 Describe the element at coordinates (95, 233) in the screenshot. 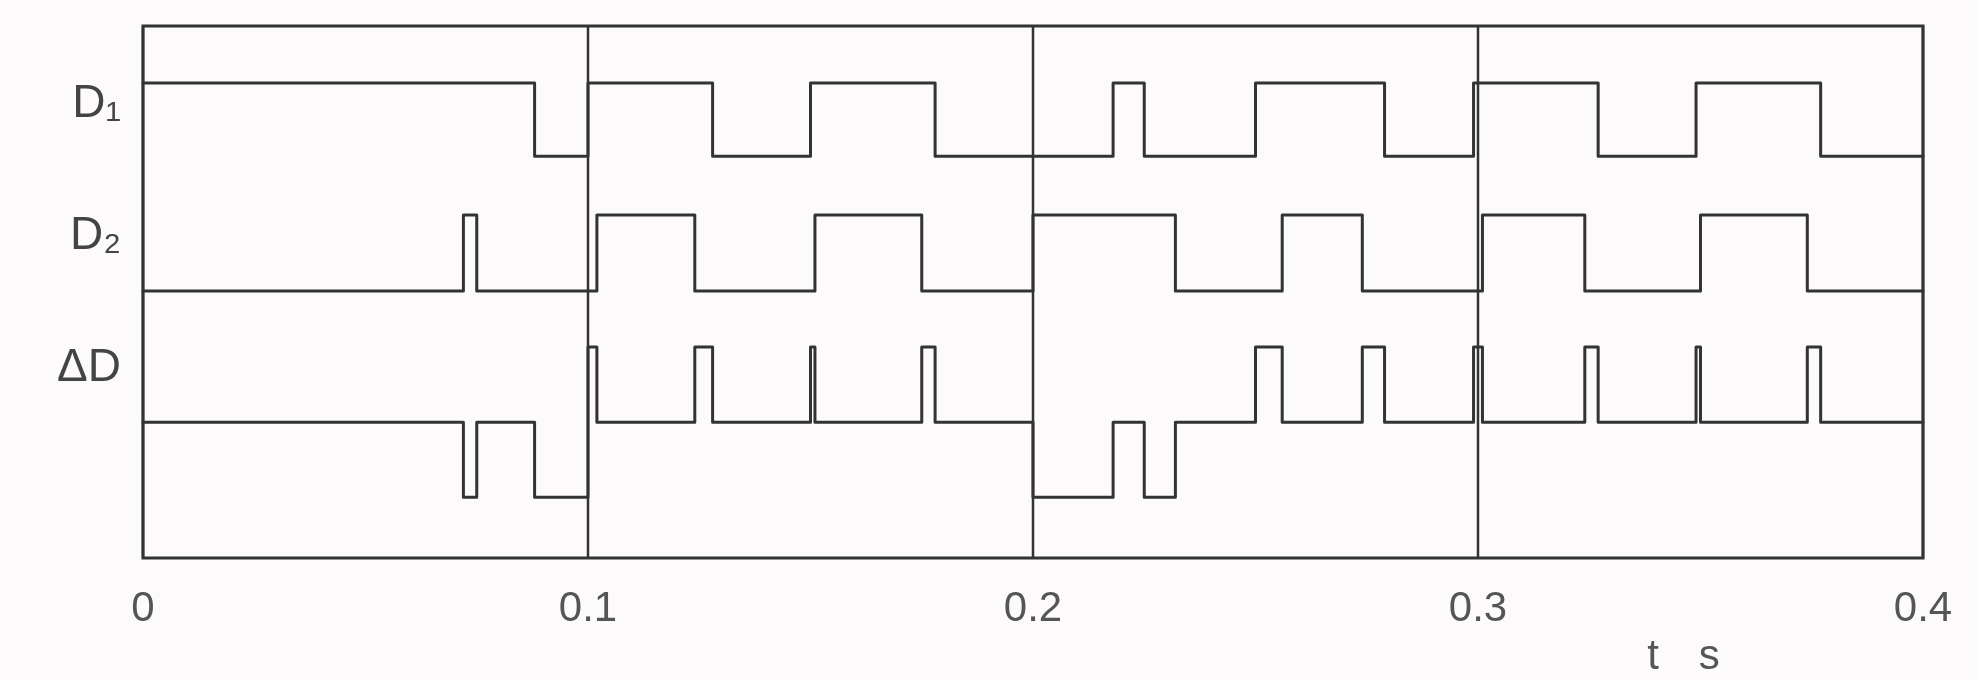

I see `series-label: D₂` at that location.